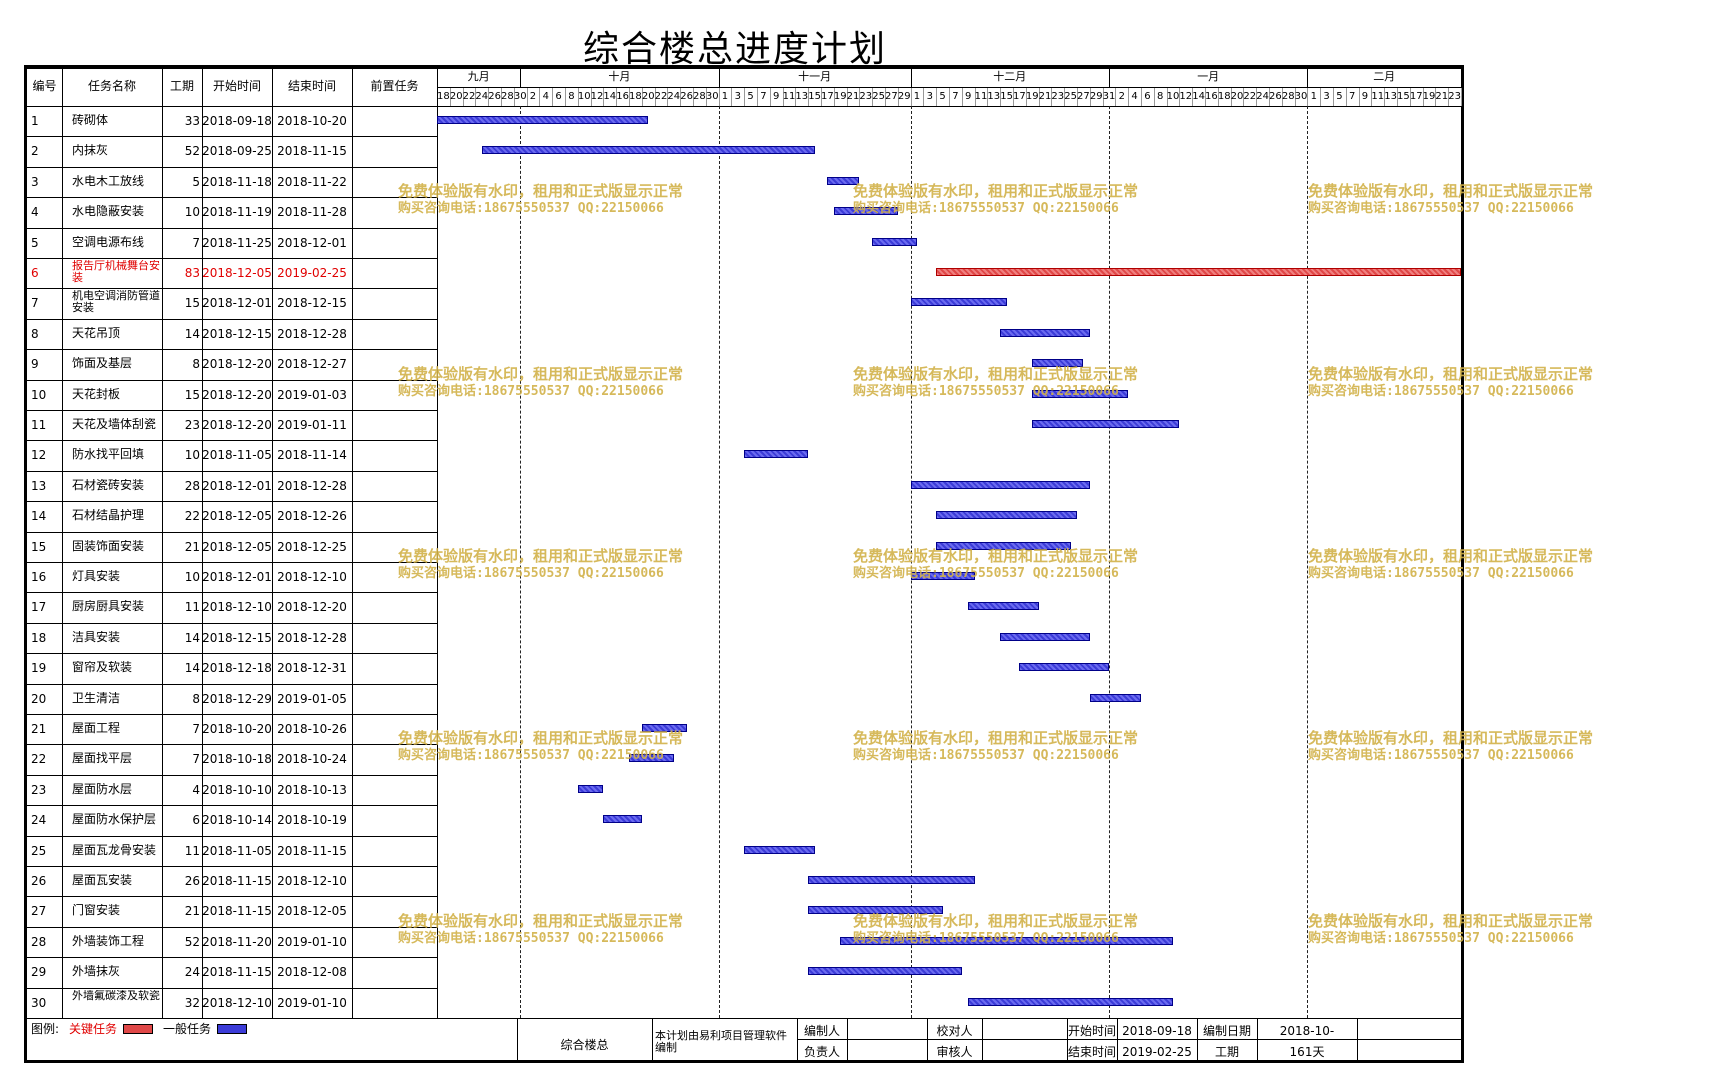 This screenshot has width=1720, height=1091. Describe the element at coordinates (237, 212) in the screenshot. I see `task-start: 2018-11-19` at that location.